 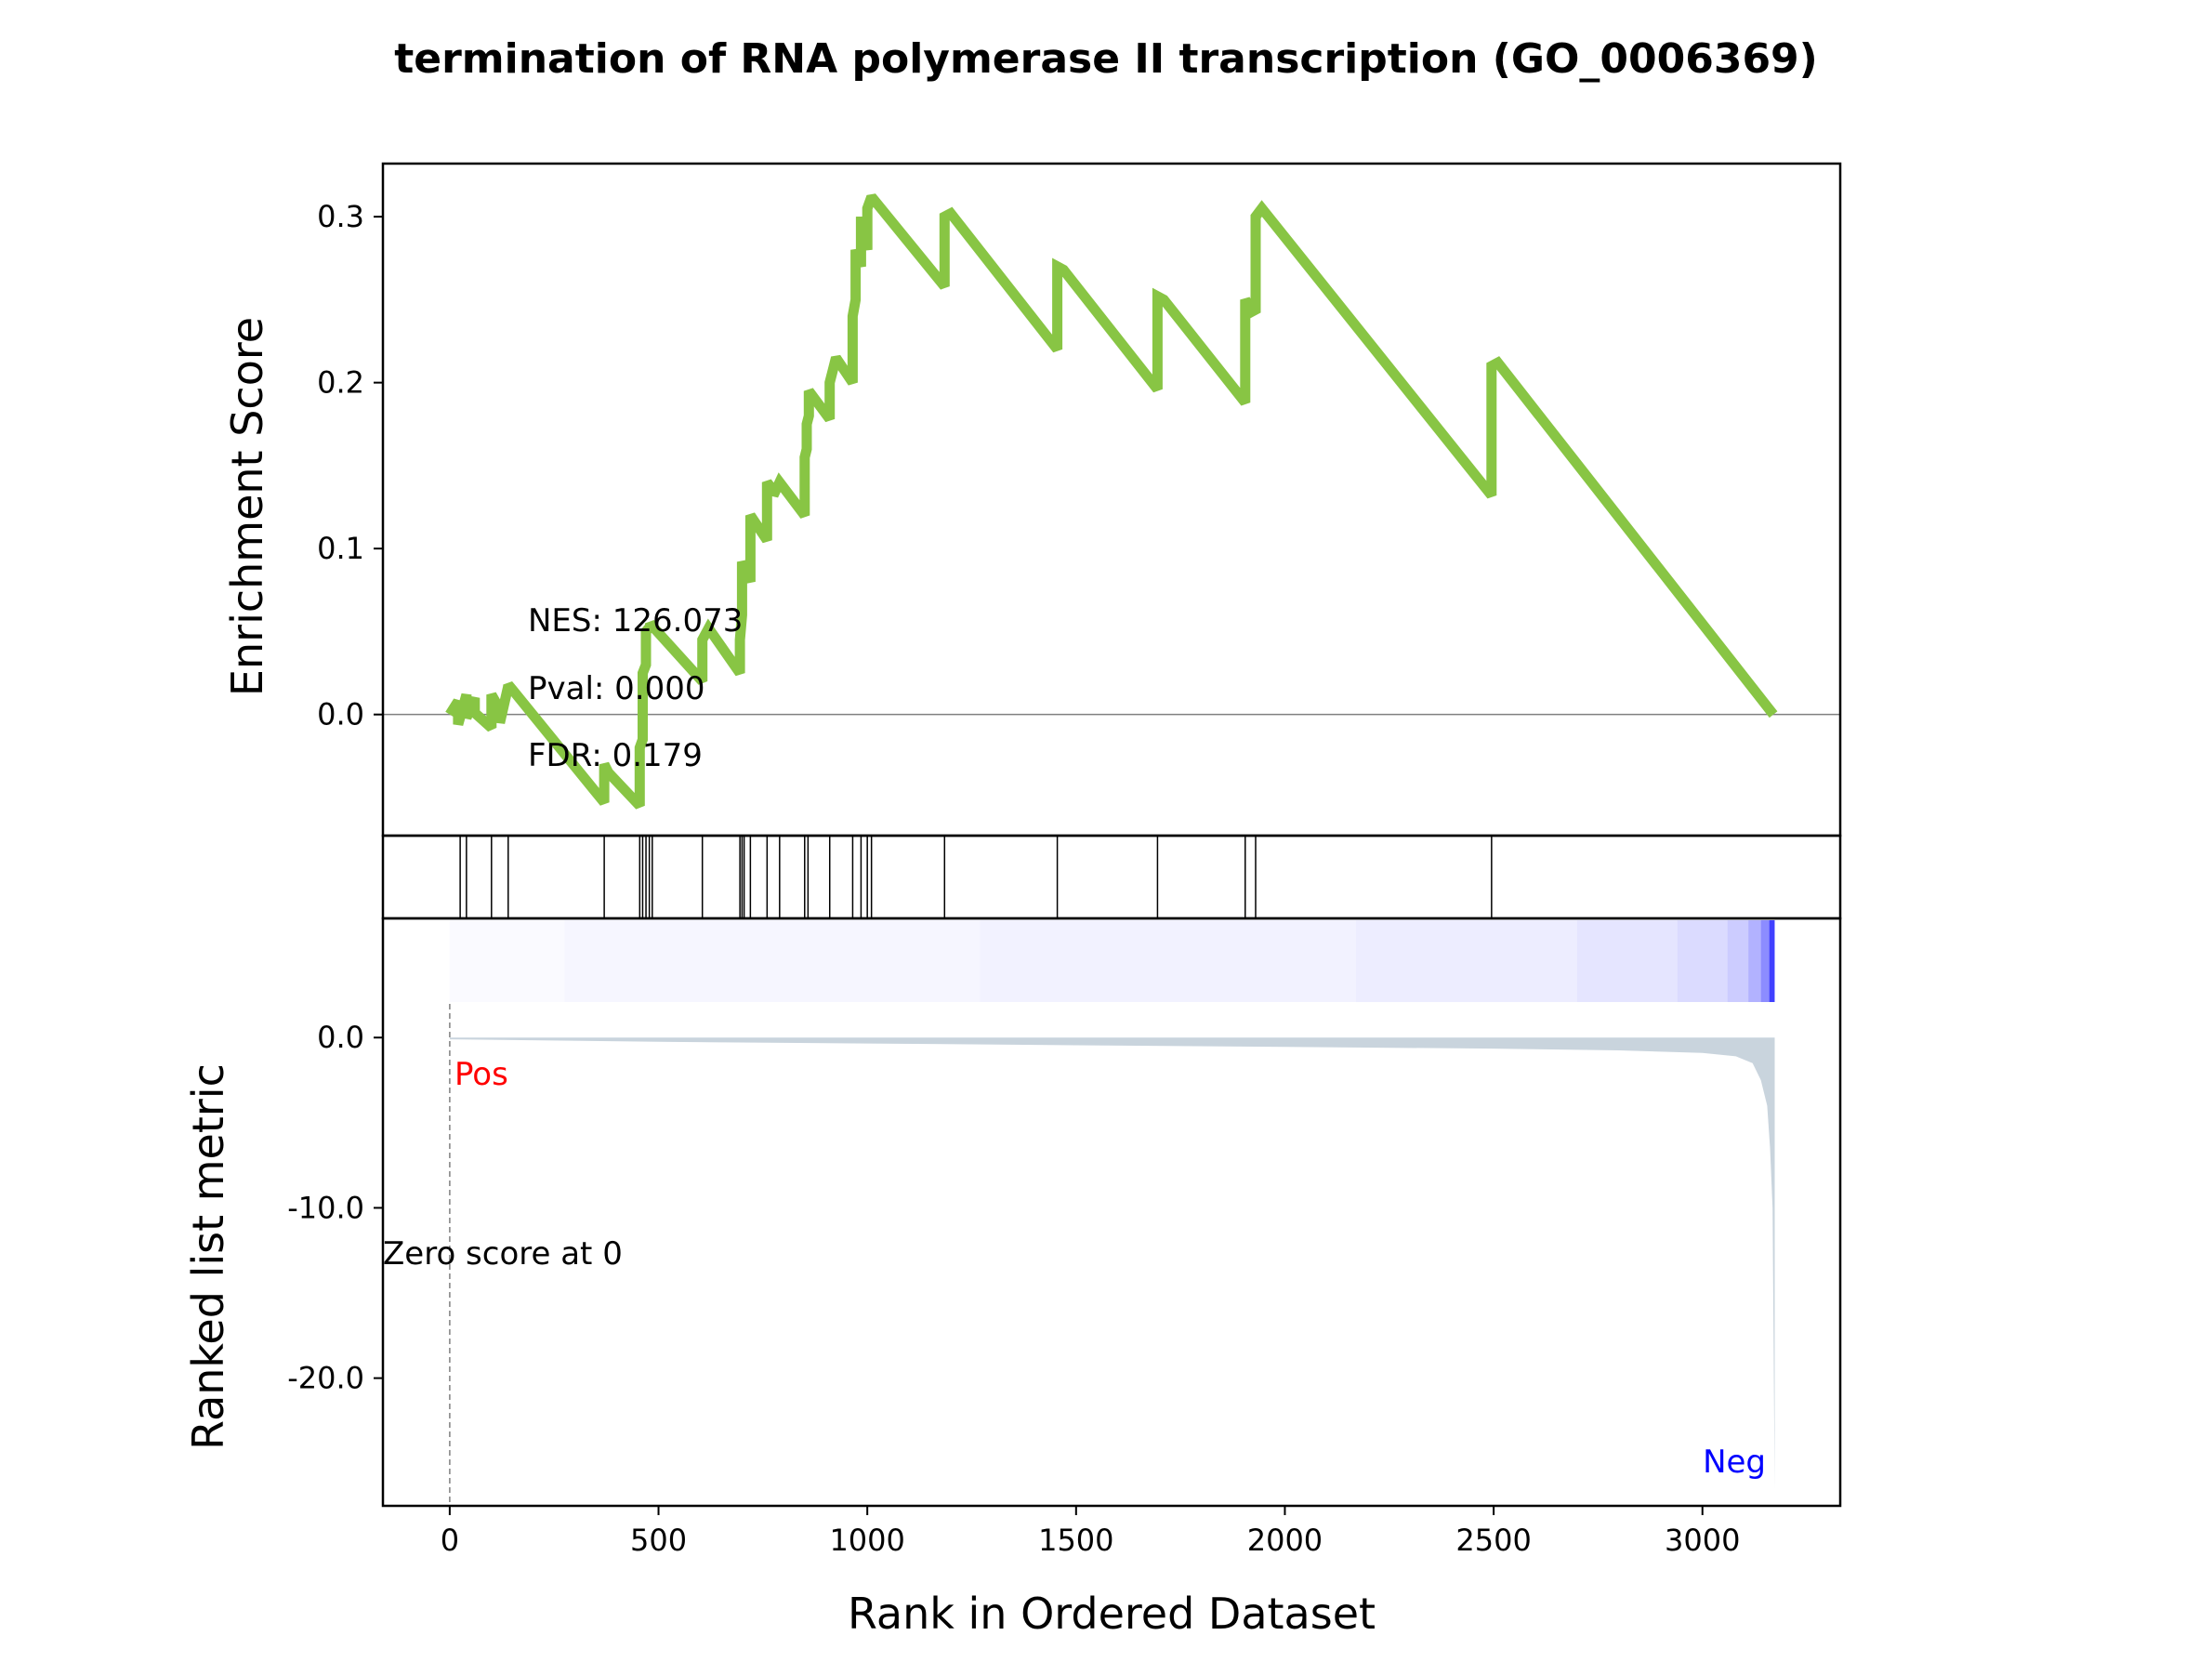 I want to click on x-tick-label: 500, so click(x=658, y=1540).